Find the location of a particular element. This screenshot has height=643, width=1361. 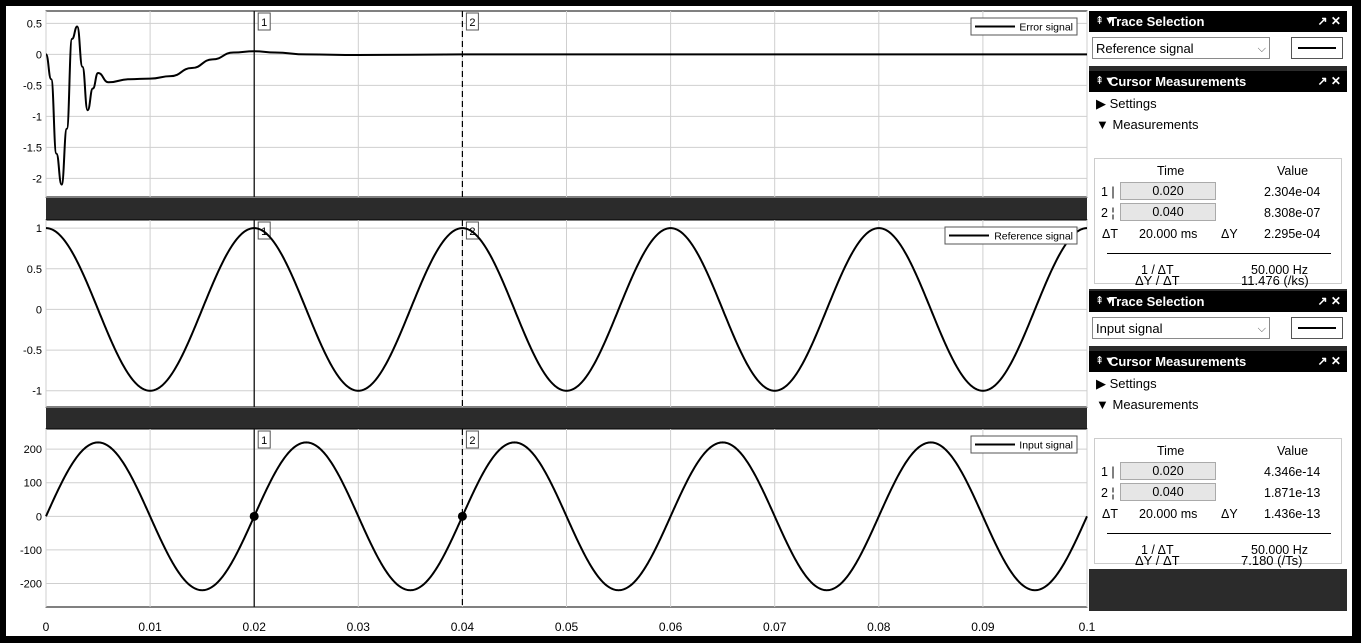

cursor-measurements-header-1: ⇞▼ Cursor Measurements ↗ ✕ is located at coordinates (1218, 81).